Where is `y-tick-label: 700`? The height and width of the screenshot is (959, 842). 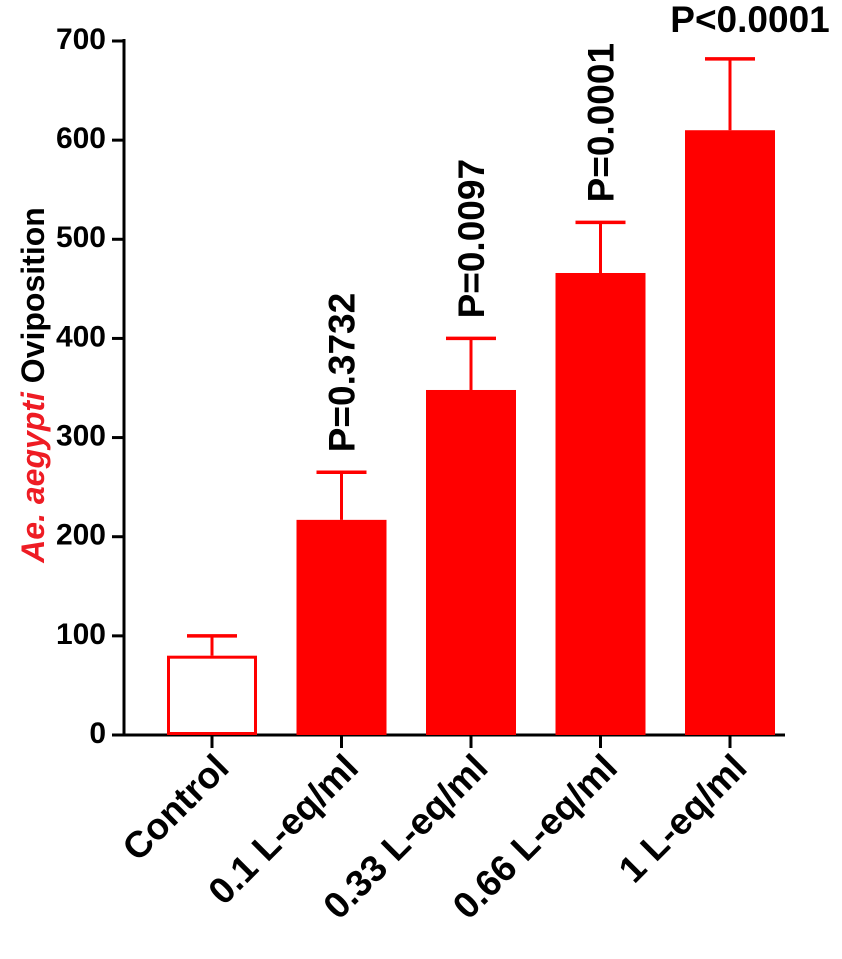 y-tick-label: 700 is located at coordinates (81, 39).